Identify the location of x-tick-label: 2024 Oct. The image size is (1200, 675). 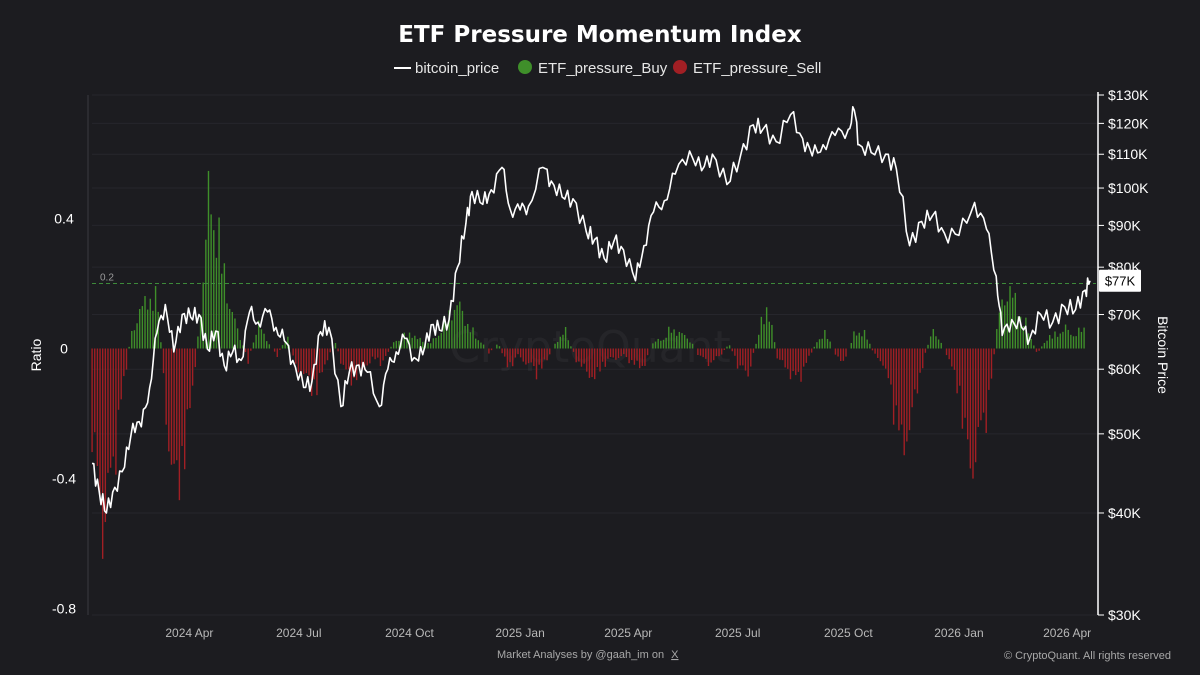
(409, 633).